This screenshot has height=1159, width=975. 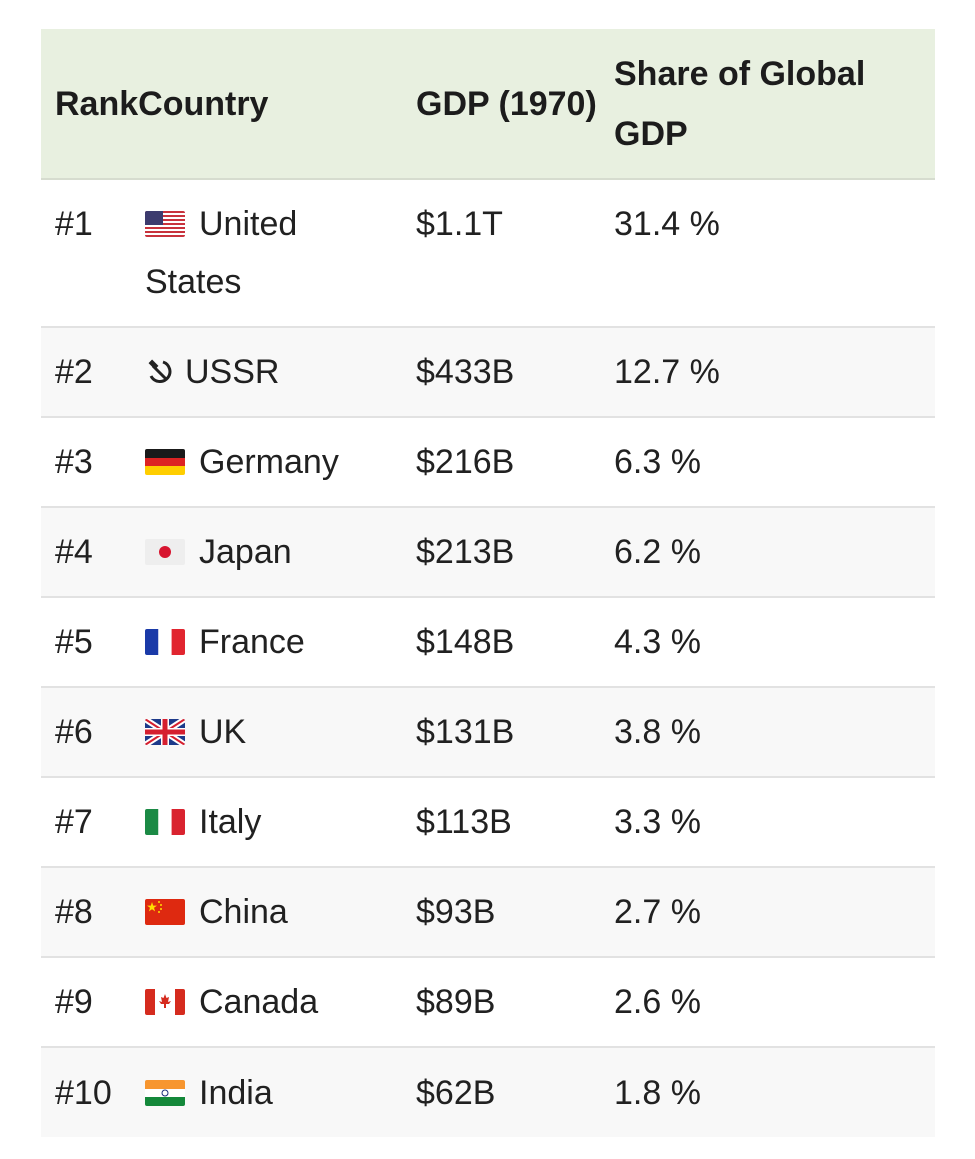 What do you see at coordinates (501, 104) in the screenshot?
I see `header-gdp: GDP (1970)` at bounding box center [501, 104].